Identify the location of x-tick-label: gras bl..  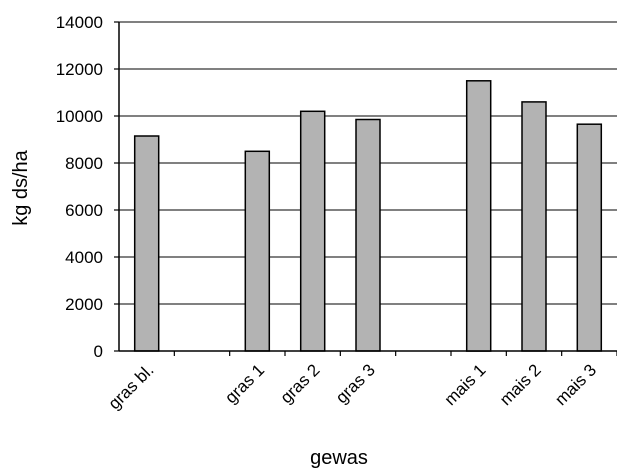
(131, 386).